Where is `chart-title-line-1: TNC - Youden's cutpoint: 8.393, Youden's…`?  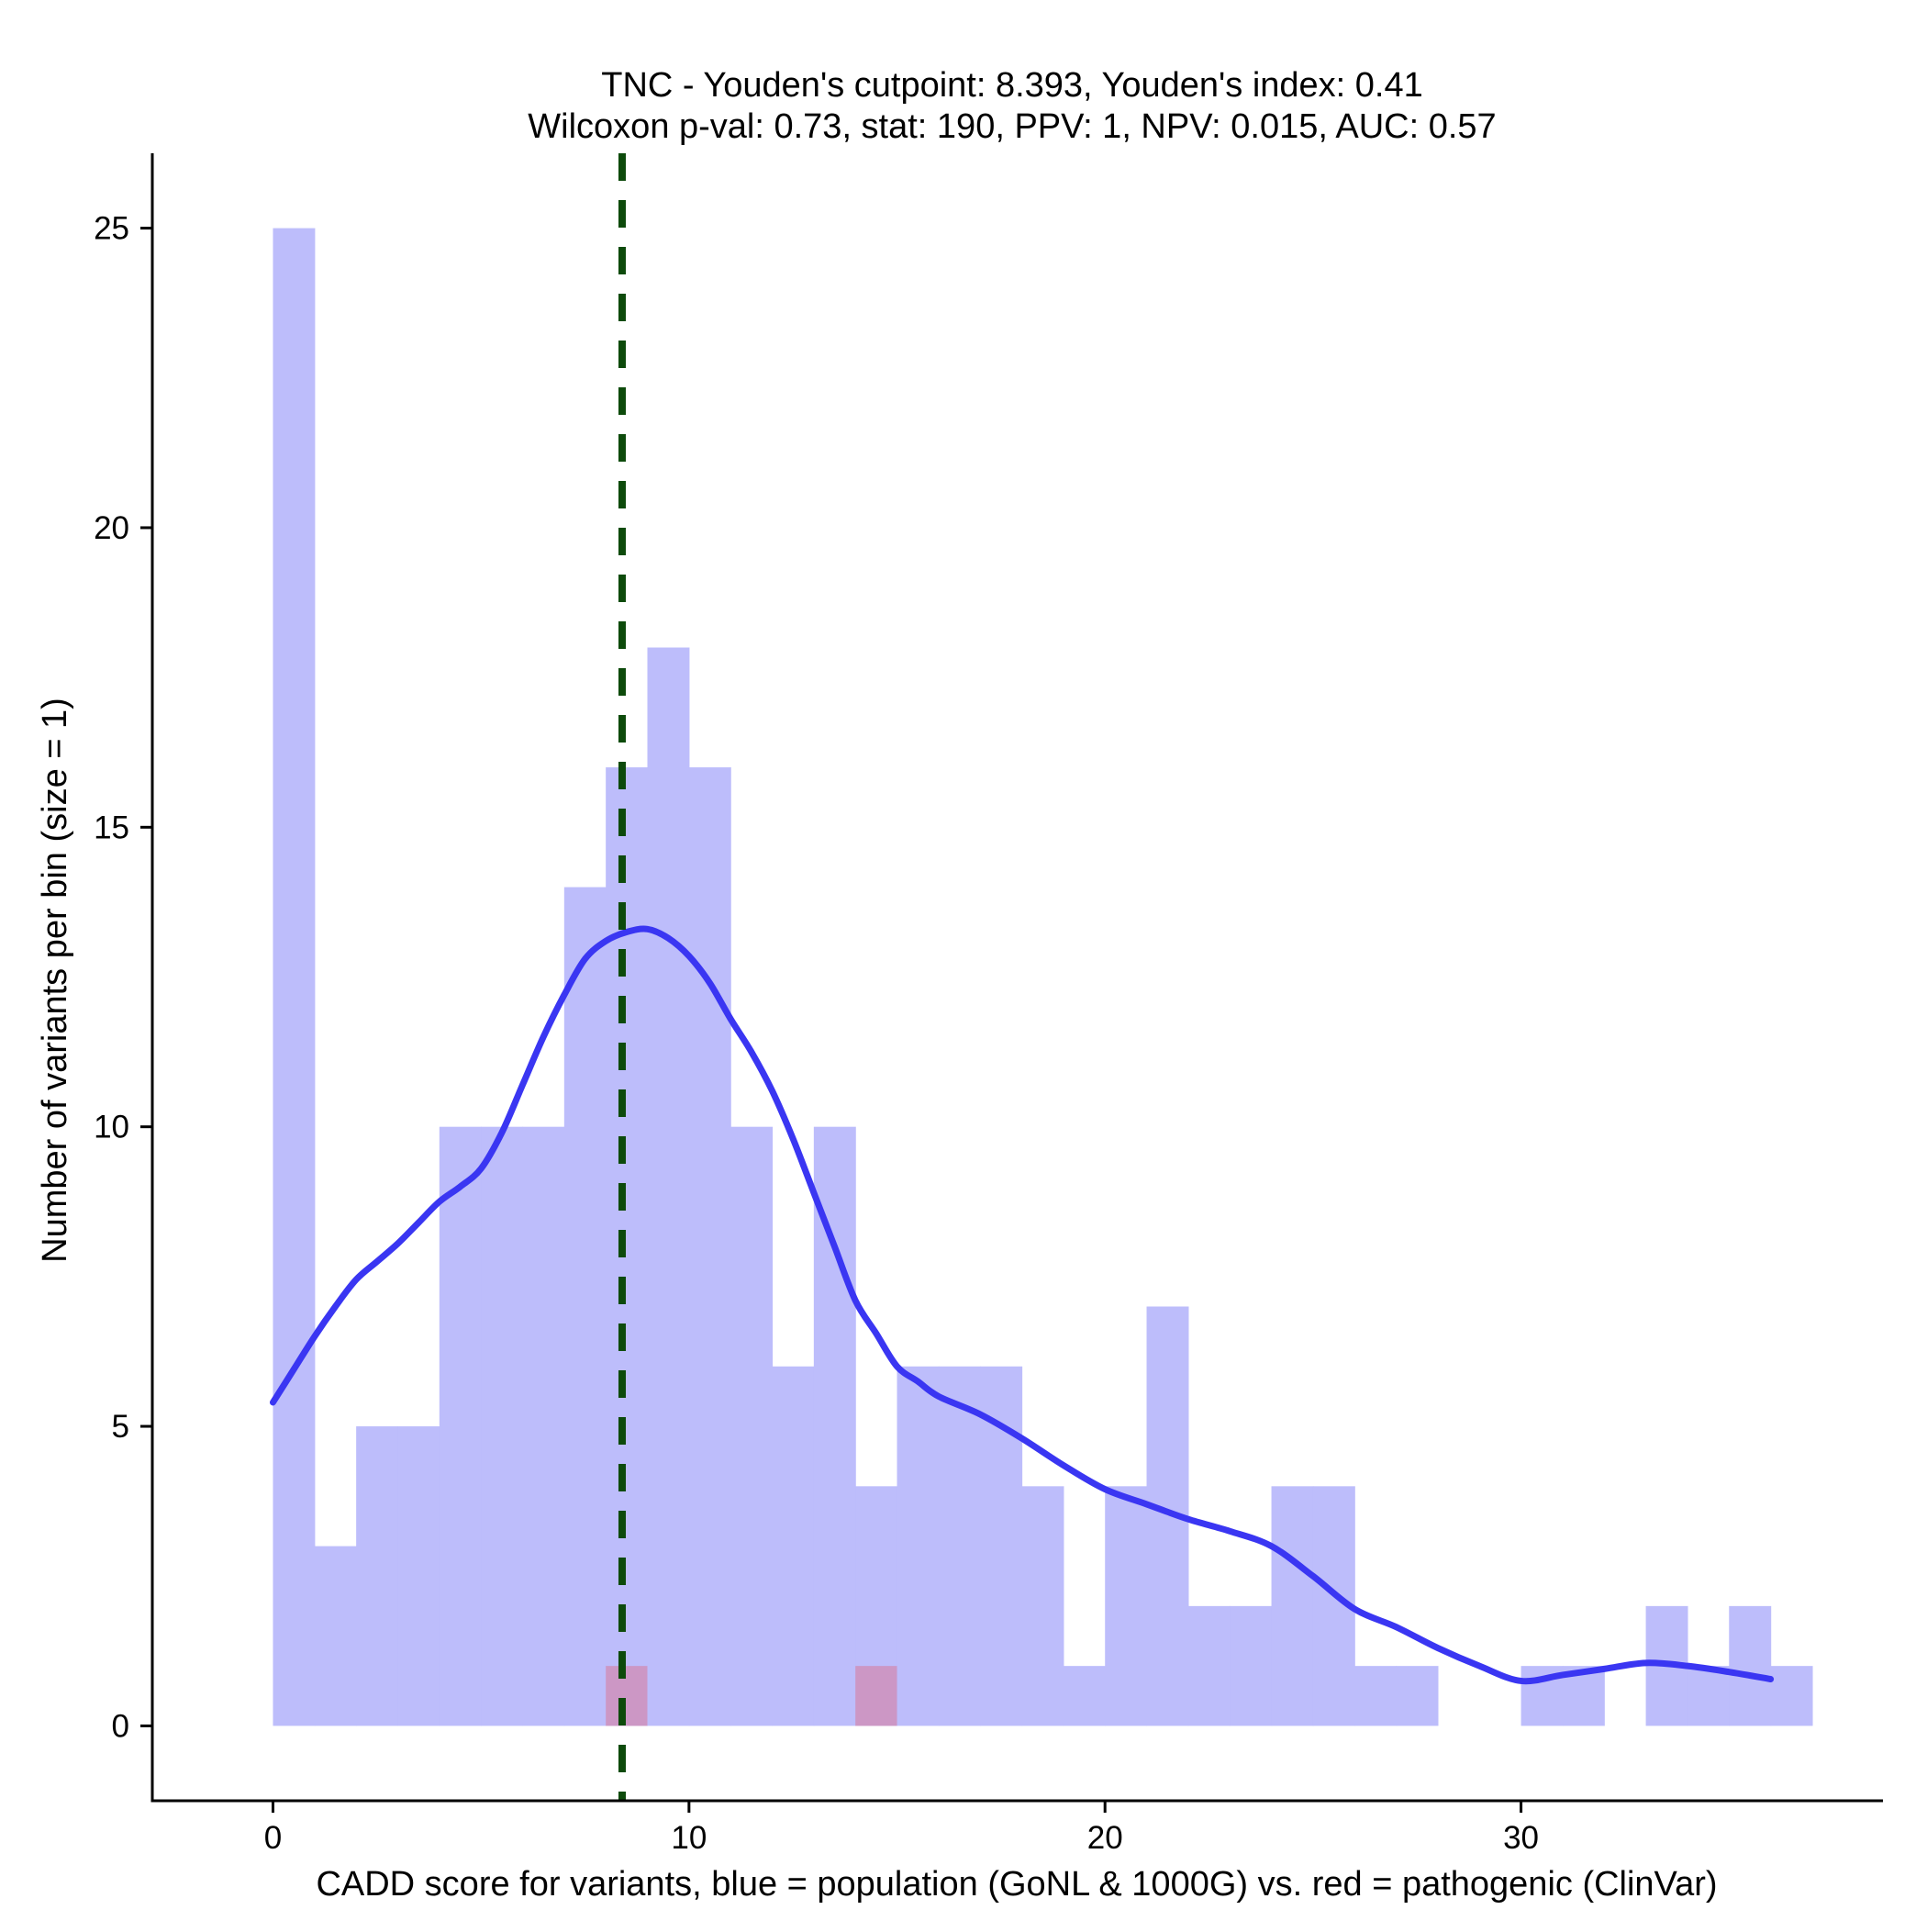
chart-title-line-1: TNC - Youden's cutpoint: 8.393, Youden's… is located at coordinates (1012, 85).